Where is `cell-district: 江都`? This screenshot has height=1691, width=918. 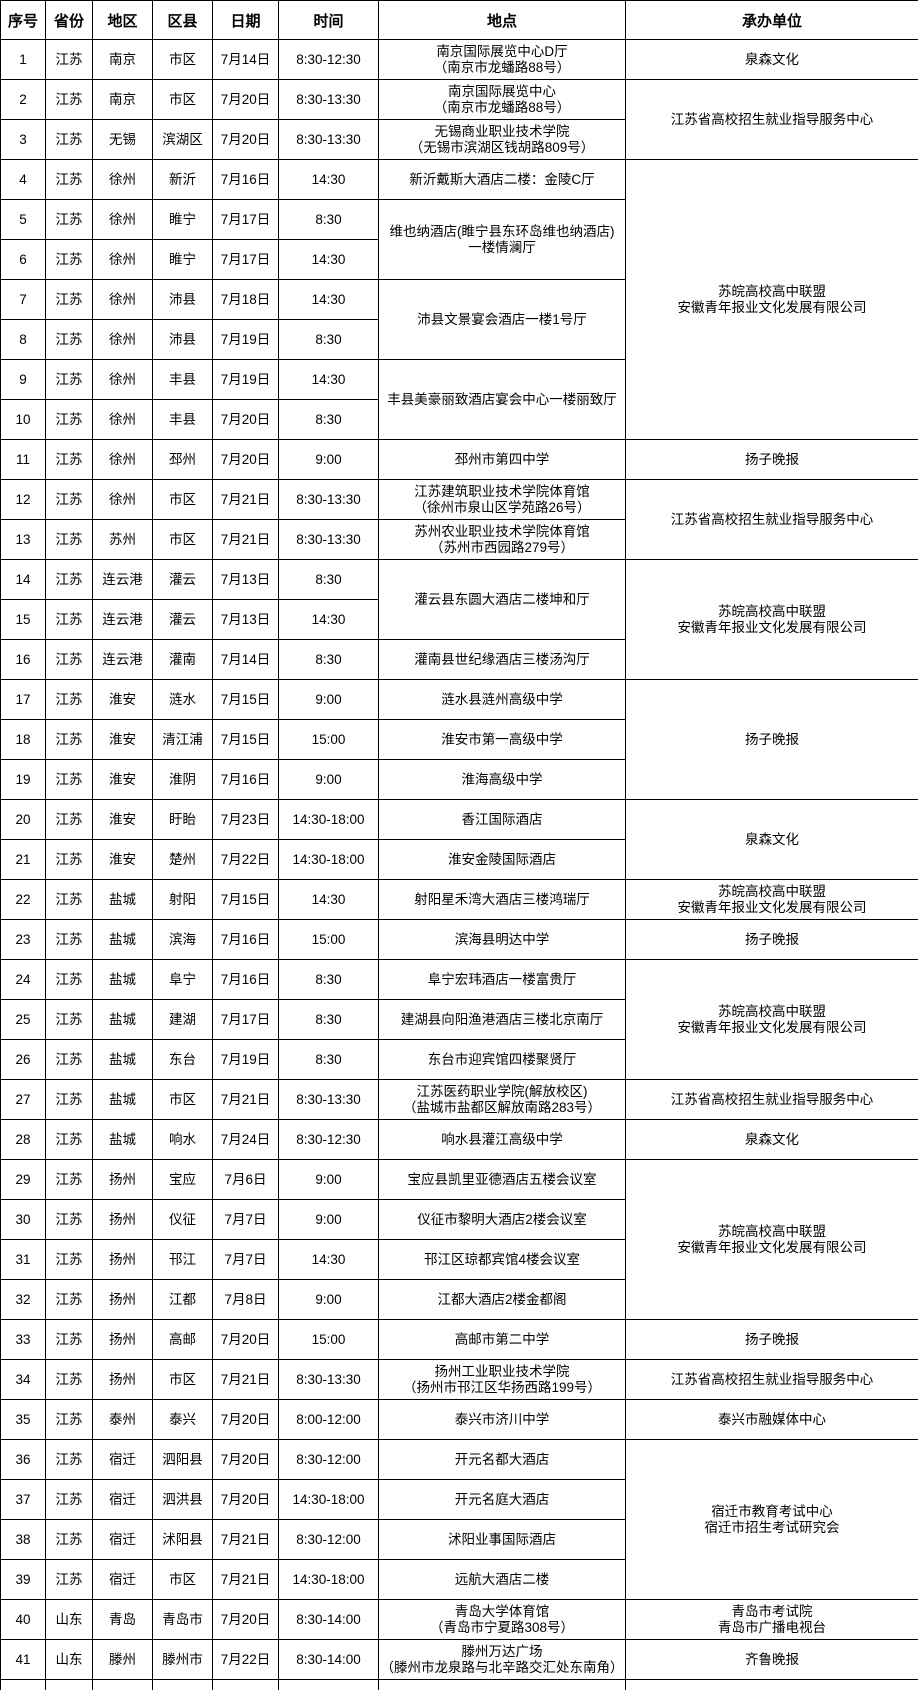
cell-district: 江都 is located at coordinates (182, 1299).